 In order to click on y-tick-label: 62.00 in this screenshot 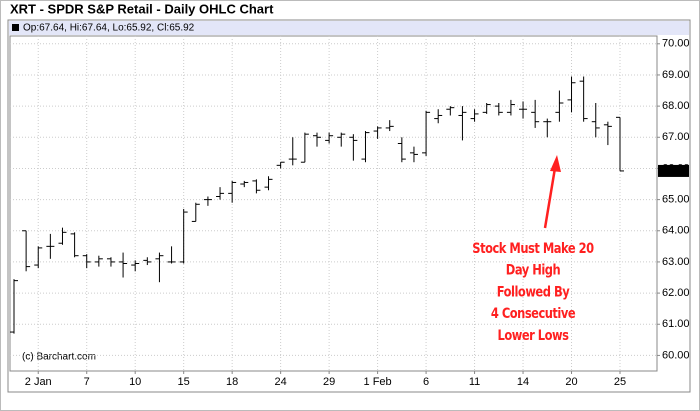, I will do `click(676, 293)`.